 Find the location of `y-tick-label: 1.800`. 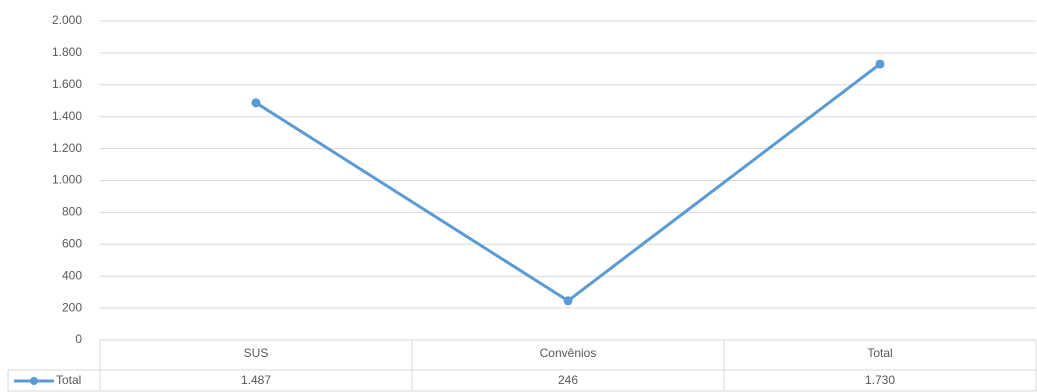

y-tick-label: 1.800 is located at coordinates (67, 52).